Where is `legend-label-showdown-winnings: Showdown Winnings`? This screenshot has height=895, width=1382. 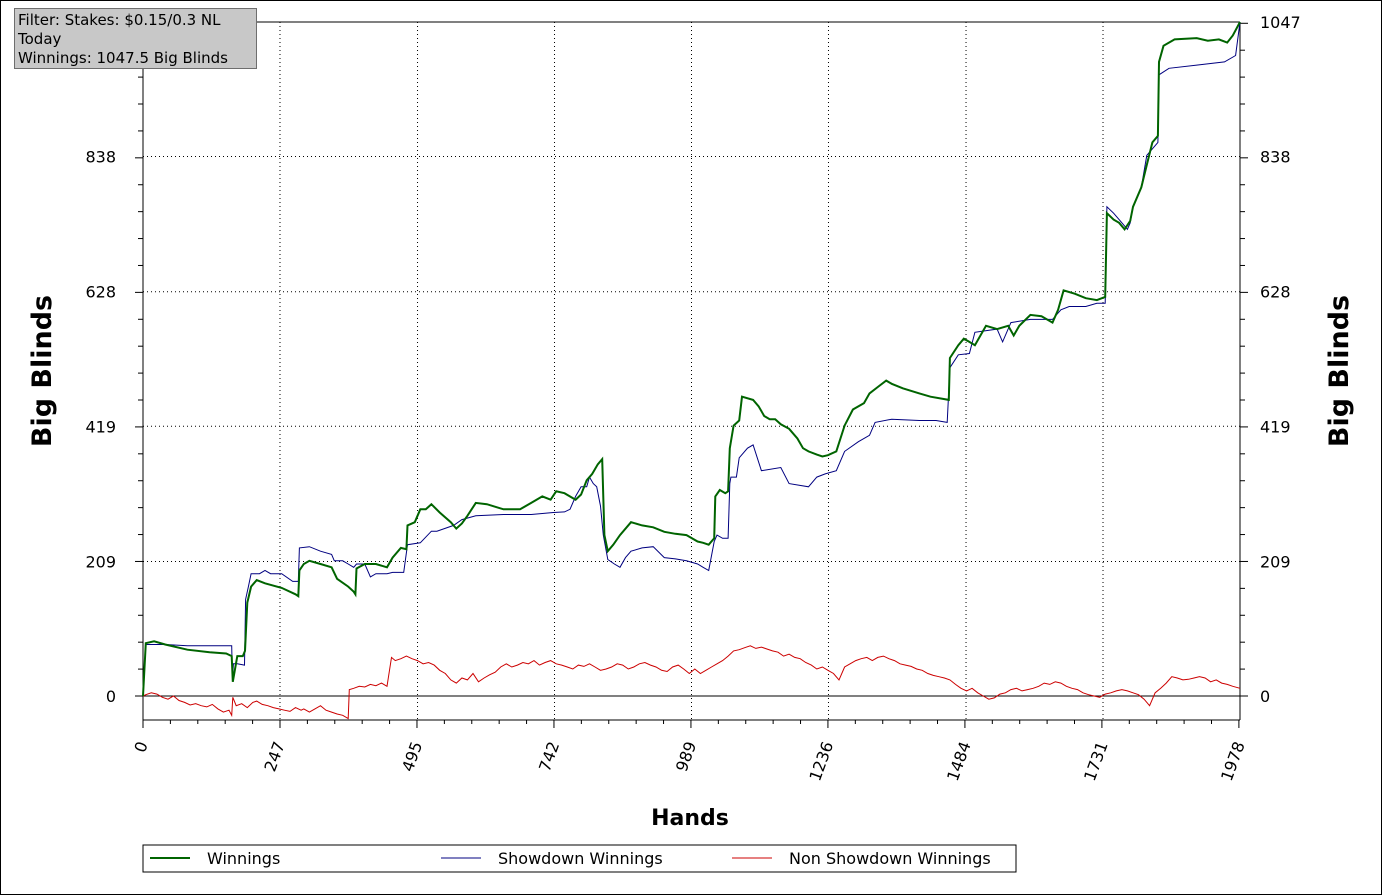
legend-label-showdown-winnings: Showdown Winnings is located at coordinates (580, 858).